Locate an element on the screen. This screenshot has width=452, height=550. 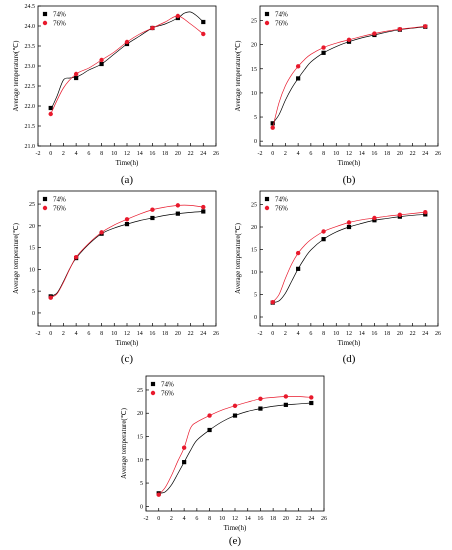
y-tick-label: 25 is located at coordinates (140, 391).